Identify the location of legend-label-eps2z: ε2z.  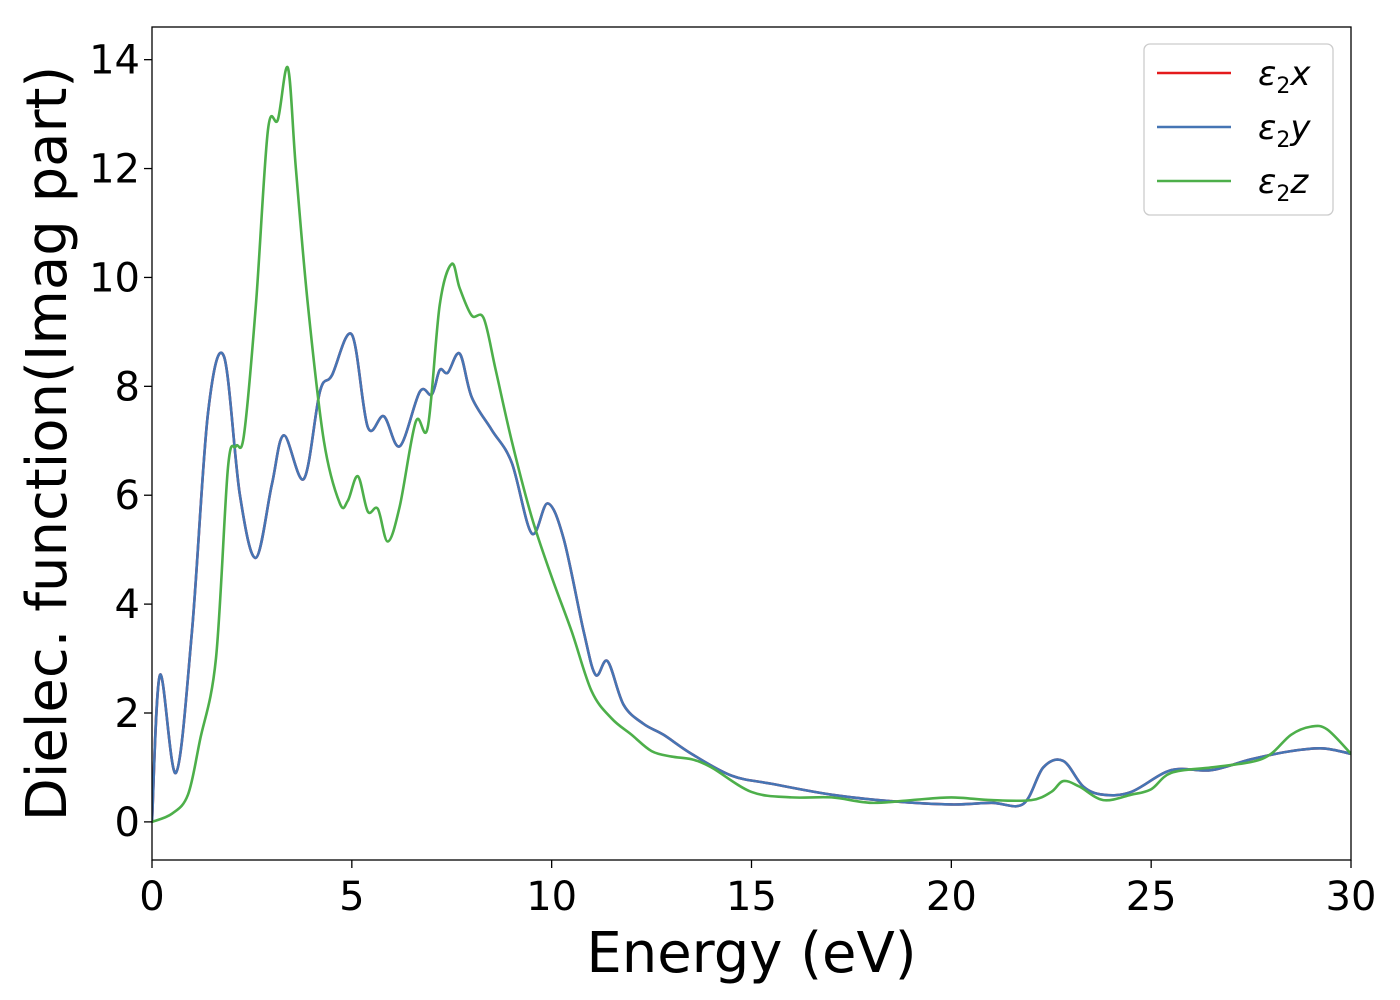
(1283, 184).